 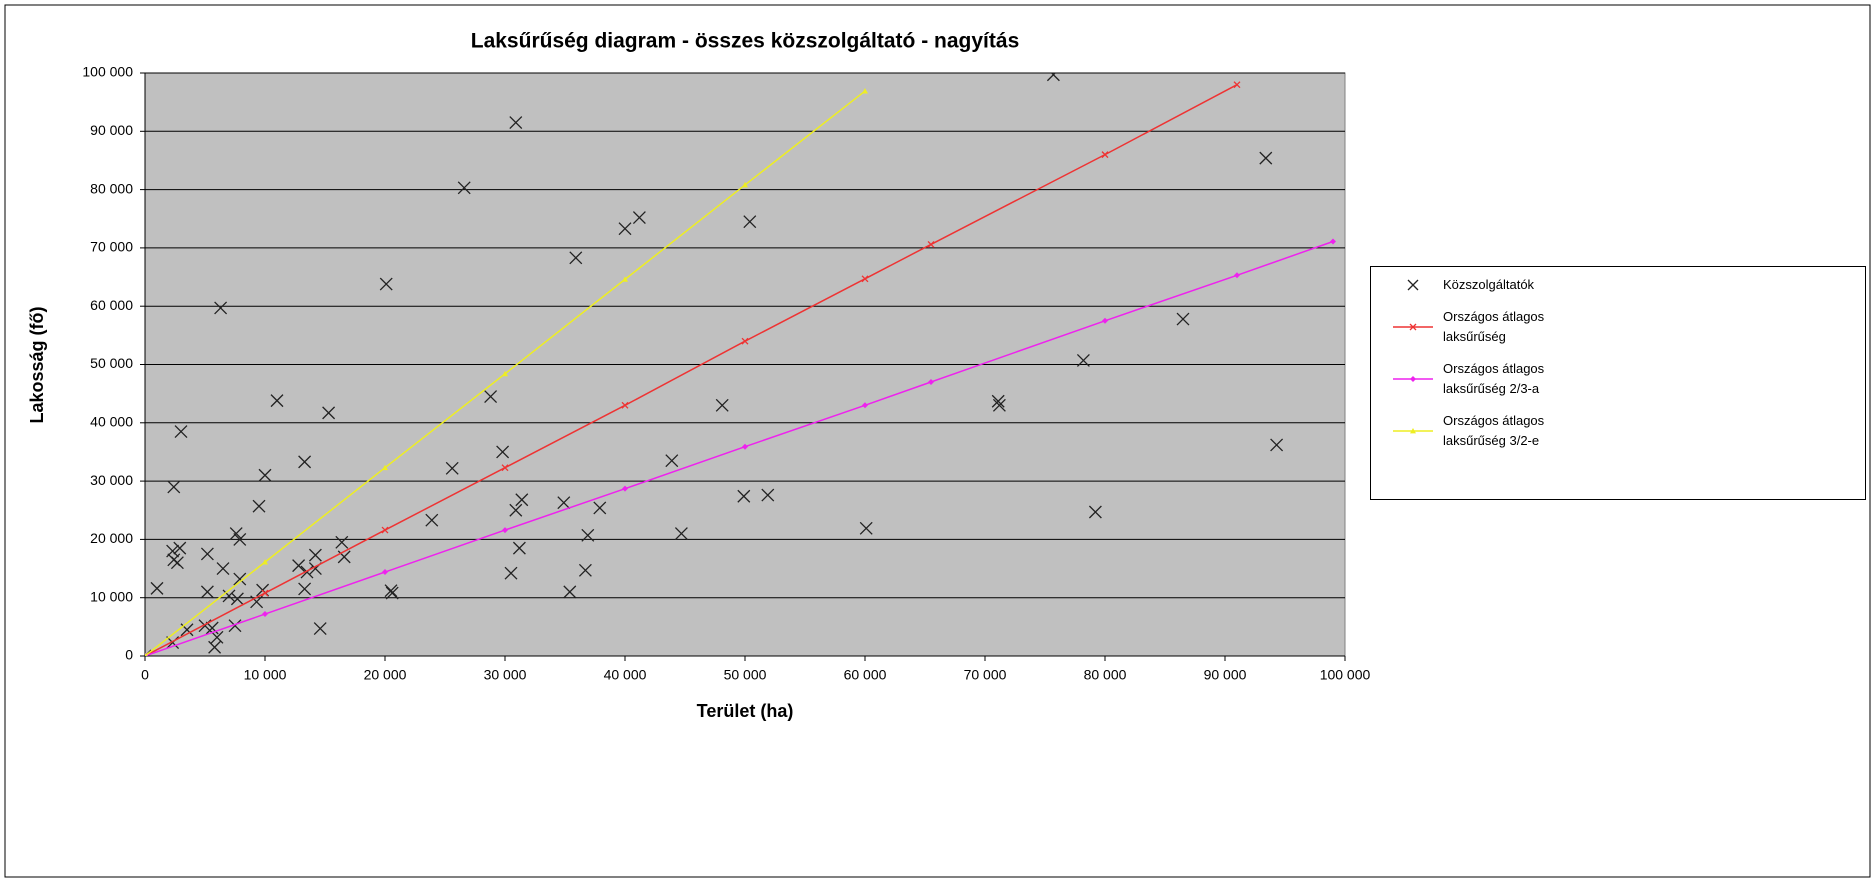 What do you see at coordinates (111, 596) in the screenshot?
I see `y-tick-label: 10 000` at bounding box center [111, 596].